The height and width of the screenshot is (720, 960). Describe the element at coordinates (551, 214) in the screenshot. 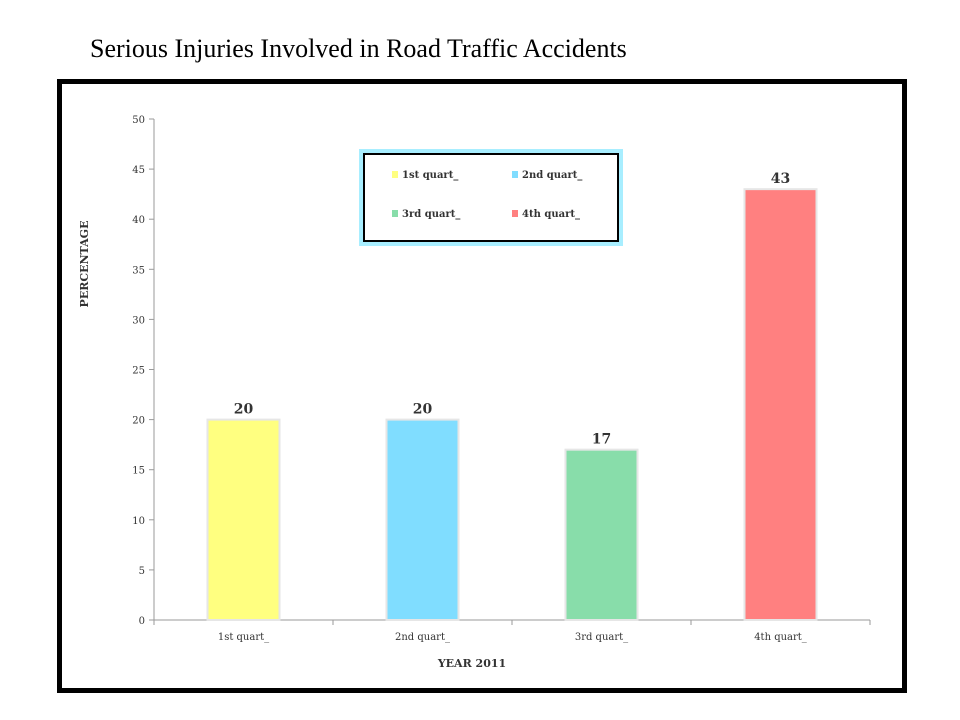

I see `legend-label: 4th quart_` at that location.